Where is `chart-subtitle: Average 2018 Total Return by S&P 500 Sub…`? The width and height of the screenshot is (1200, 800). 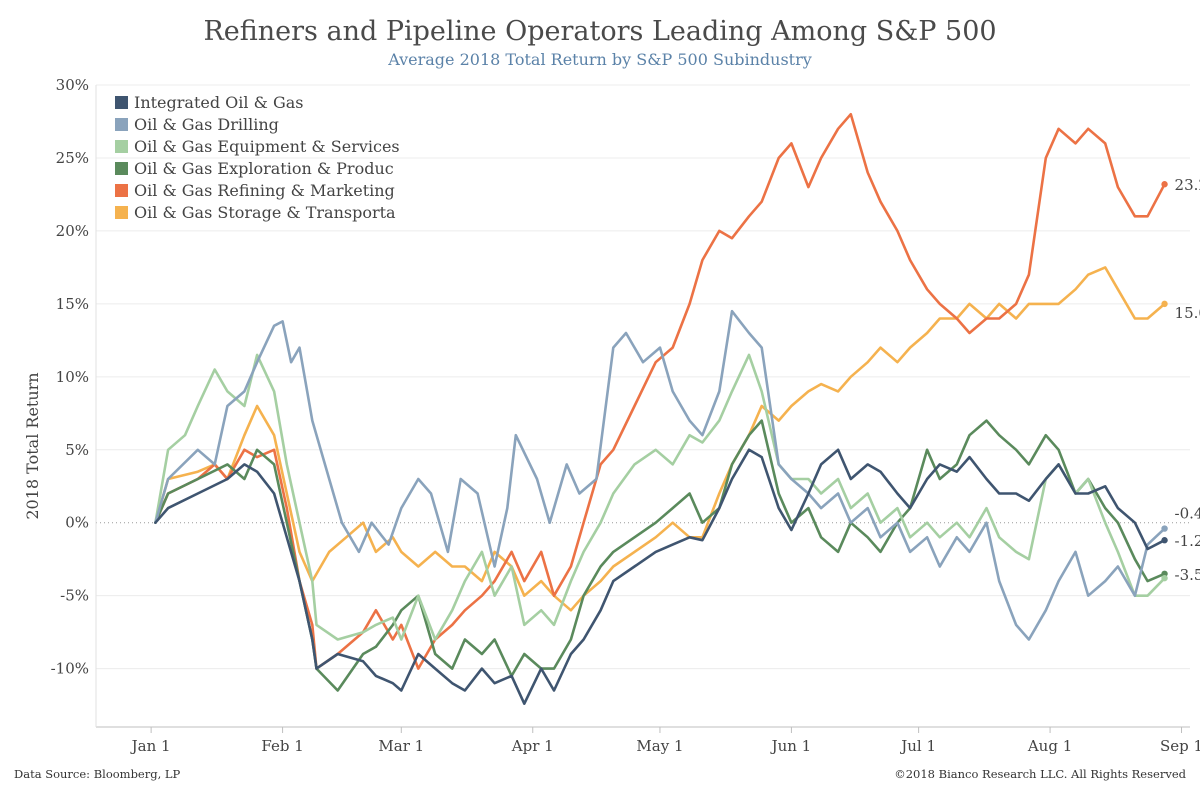 chart-subtitle: Average 2018 Total Return by S&P 500 Sub… is located at coordinates (600, 59).